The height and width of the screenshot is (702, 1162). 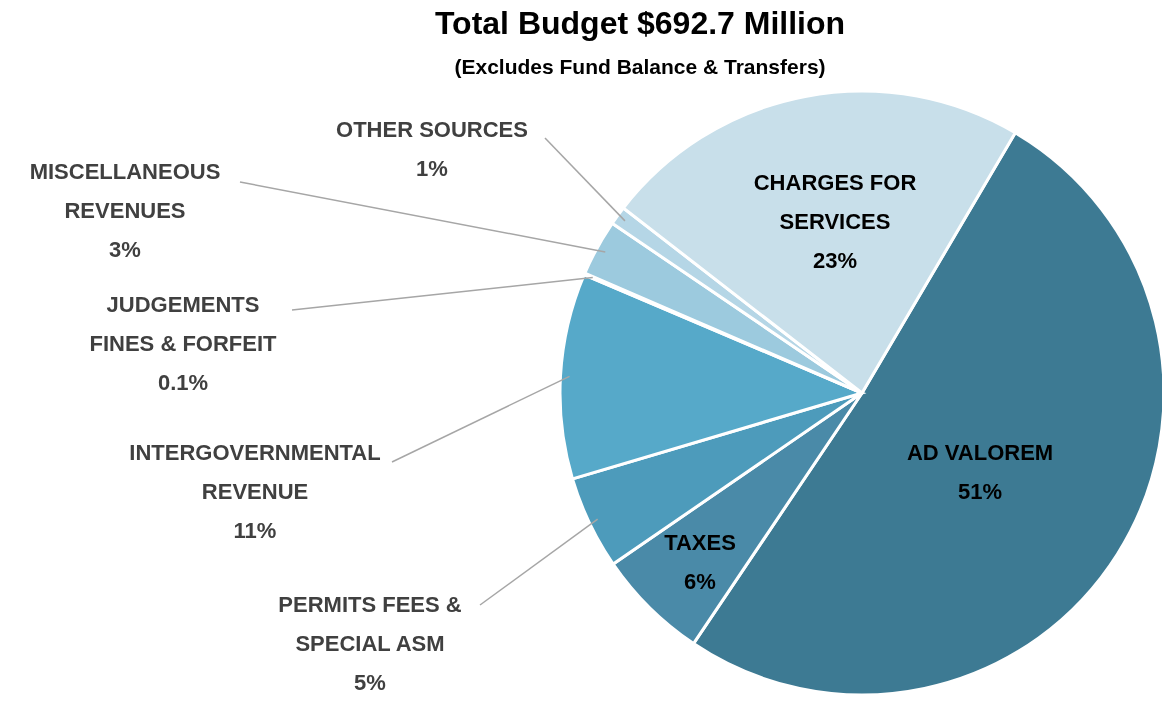 I want to click on data-label: 0.1%, so click(x=183, y=382).